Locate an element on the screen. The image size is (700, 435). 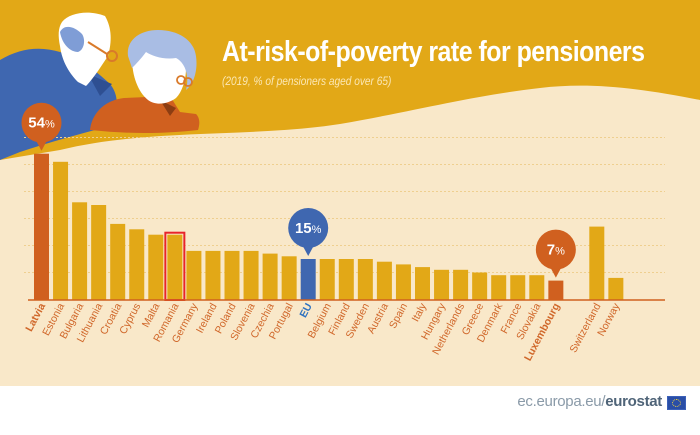
bar-norway is located at coordinates (616, 288).